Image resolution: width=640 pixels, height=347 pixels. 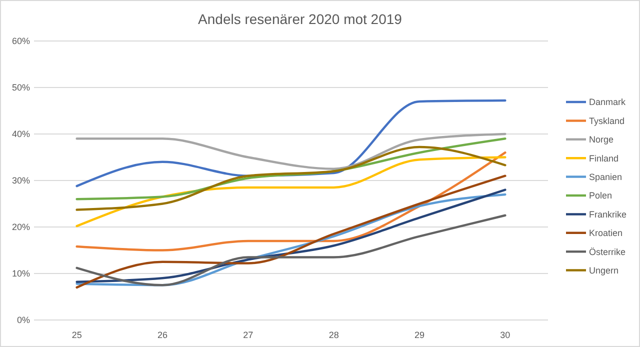 What do you see at coordinates (21, 87) in the screenshot?
I see `y-tick-label: 50%` at bounding box center [21, 87].